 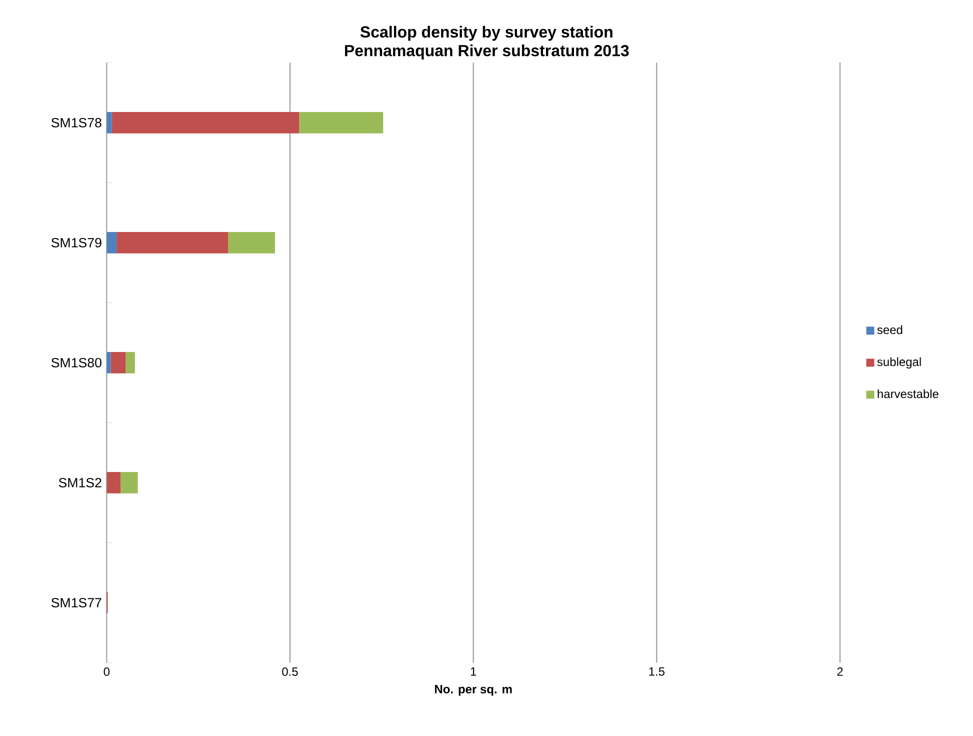 What do you see at coordinates (473, 671) in the screenshot?
I see `x-tick-label: 1` at bounding box center [473, 671].